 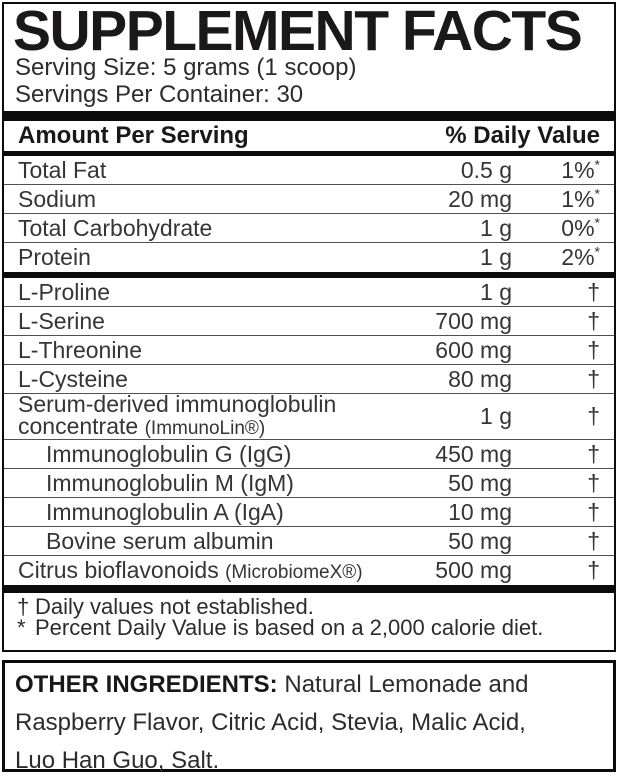 What do you see at coordinates (473, 570) in the screenshot?
I see `nutrient-amount: 500 mg` at bounding box center [473, 570].